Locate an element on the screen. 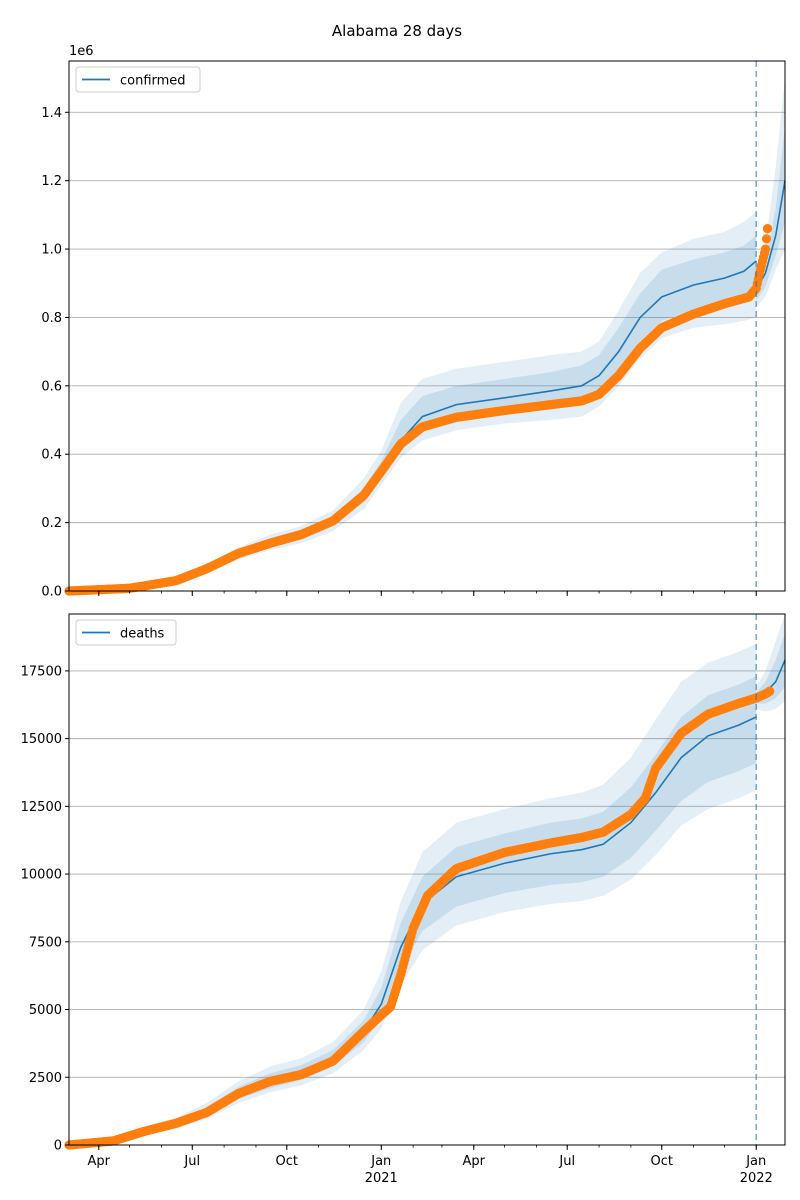 Image resolution: width=800 pixels, height=1200 pixels. y-tick-label: 1.2 is located at coordinates (51, 181).